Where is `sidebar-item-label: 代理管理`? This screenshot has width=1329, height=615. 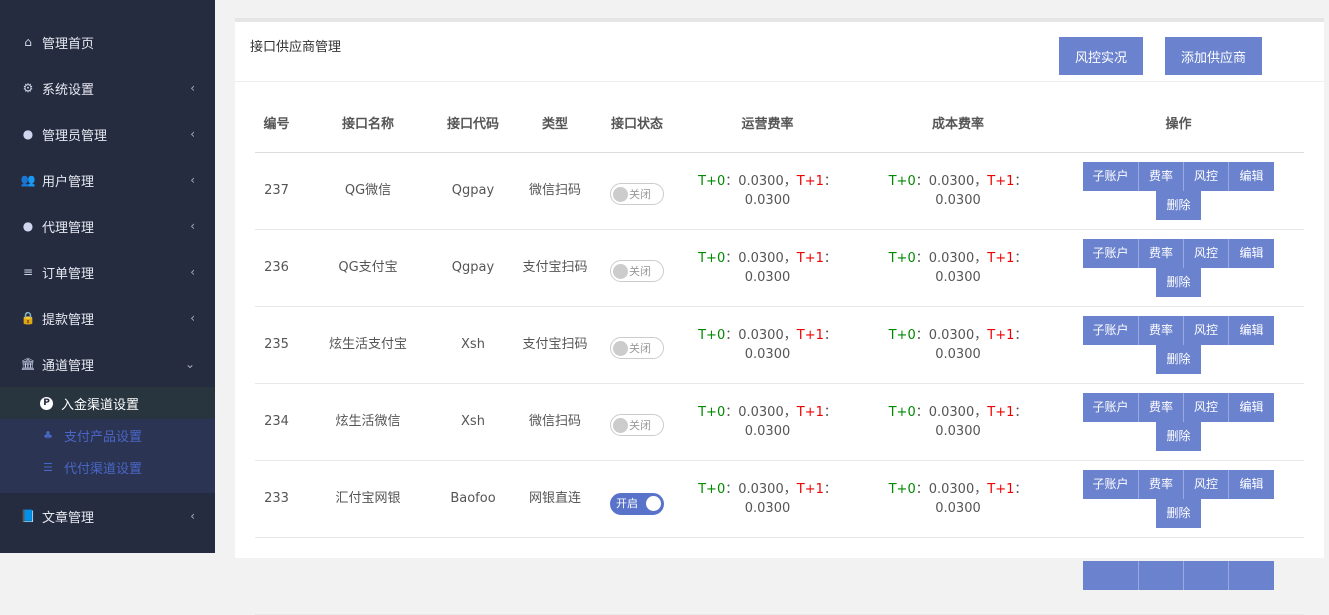
sidebar-item-label: 代理管理 is located at coordinates (68, 228).